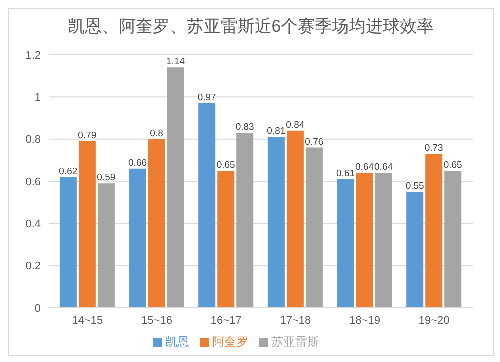 This screenshot has width=500, height=362. What do you see at coordinates (33, 56) in the screenshot?
I see `y-tick-label: 1.2` at bounding box center [33, 56].